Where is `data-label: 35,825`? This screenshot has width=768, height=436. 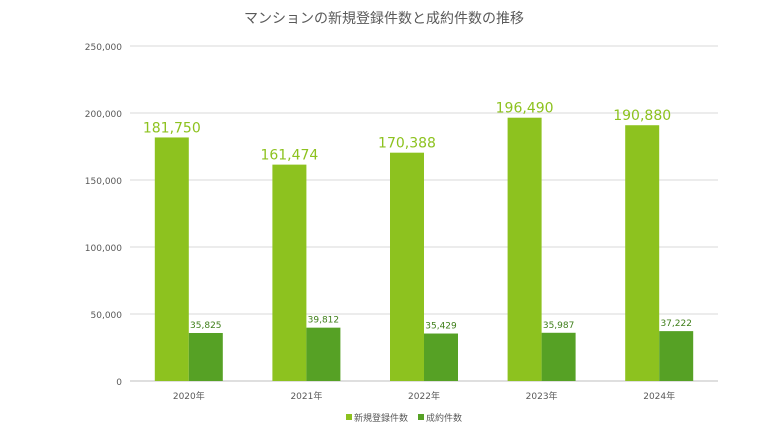
data-label: 35,825 is located at coordinates (206, 326).